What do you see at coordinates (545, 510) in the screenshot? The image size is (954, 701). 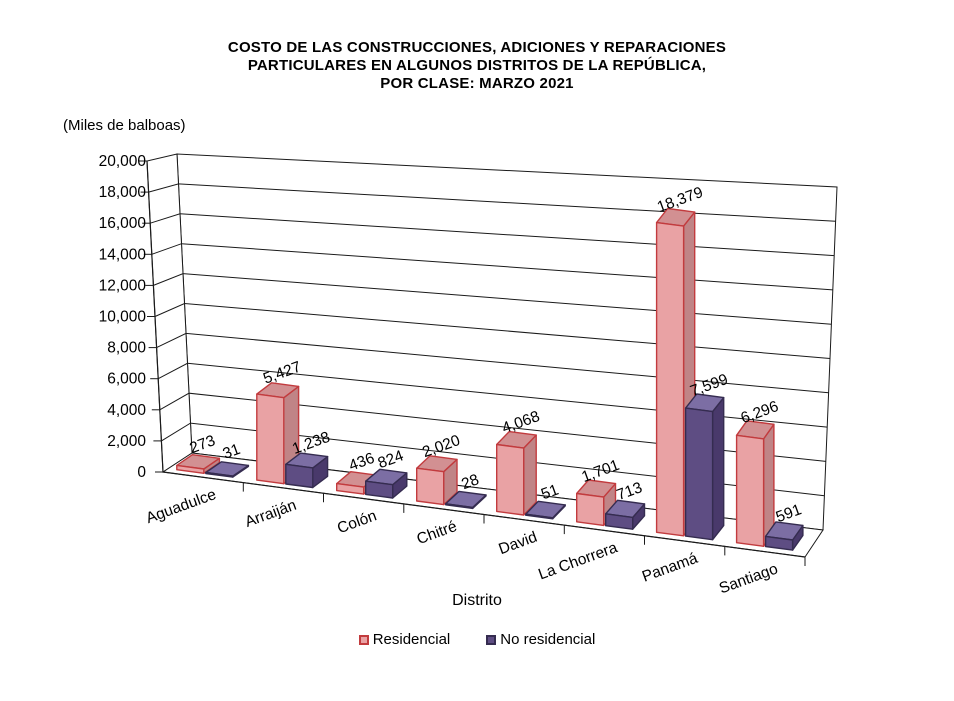 I see `bar-no-residencial-david` at bounding box center [545, 510].